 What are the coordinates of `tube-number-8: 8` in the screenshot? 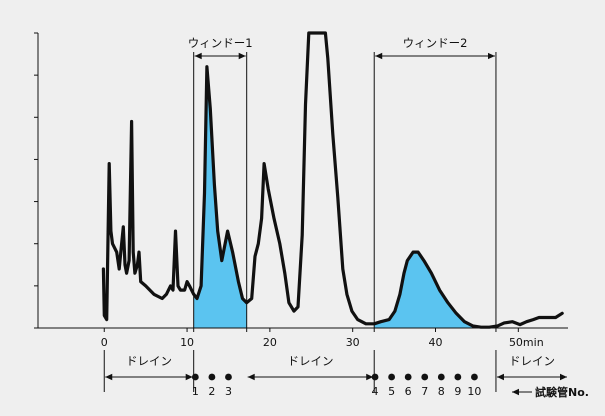 It's located at (441, 391).